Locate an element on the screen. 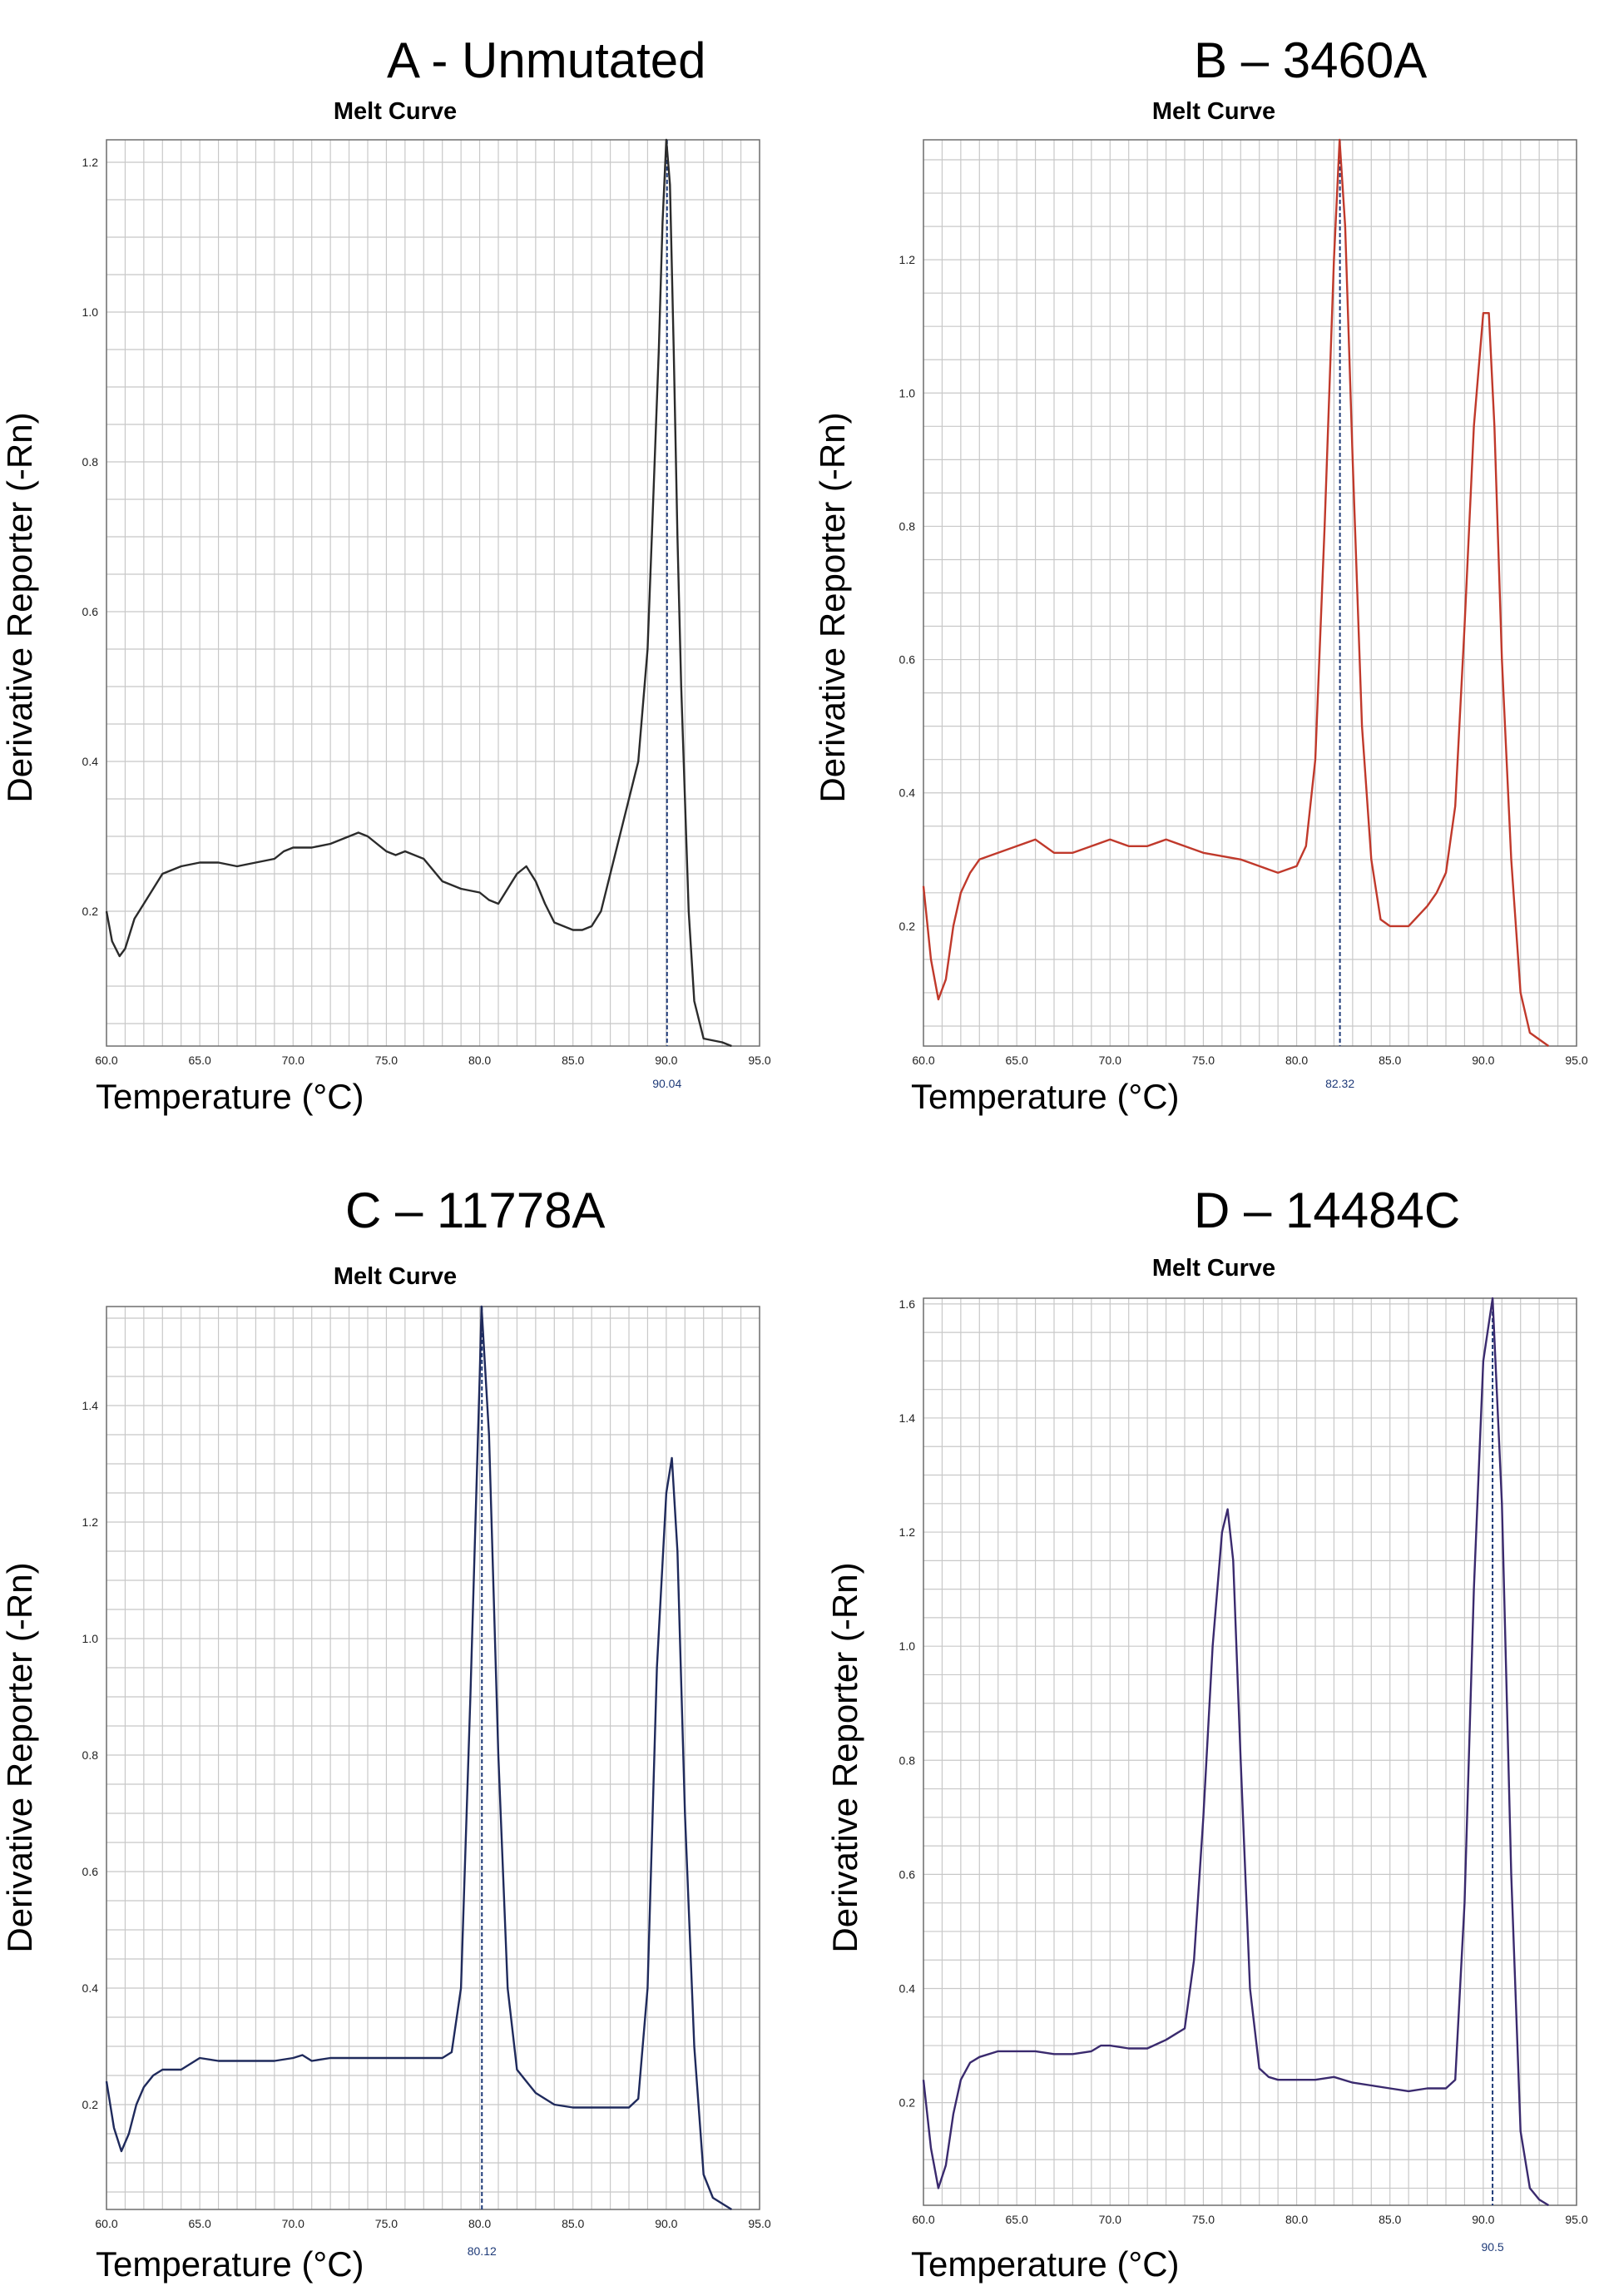  peak-marker-label: 80.12 is located at coordinates (482, 2251).